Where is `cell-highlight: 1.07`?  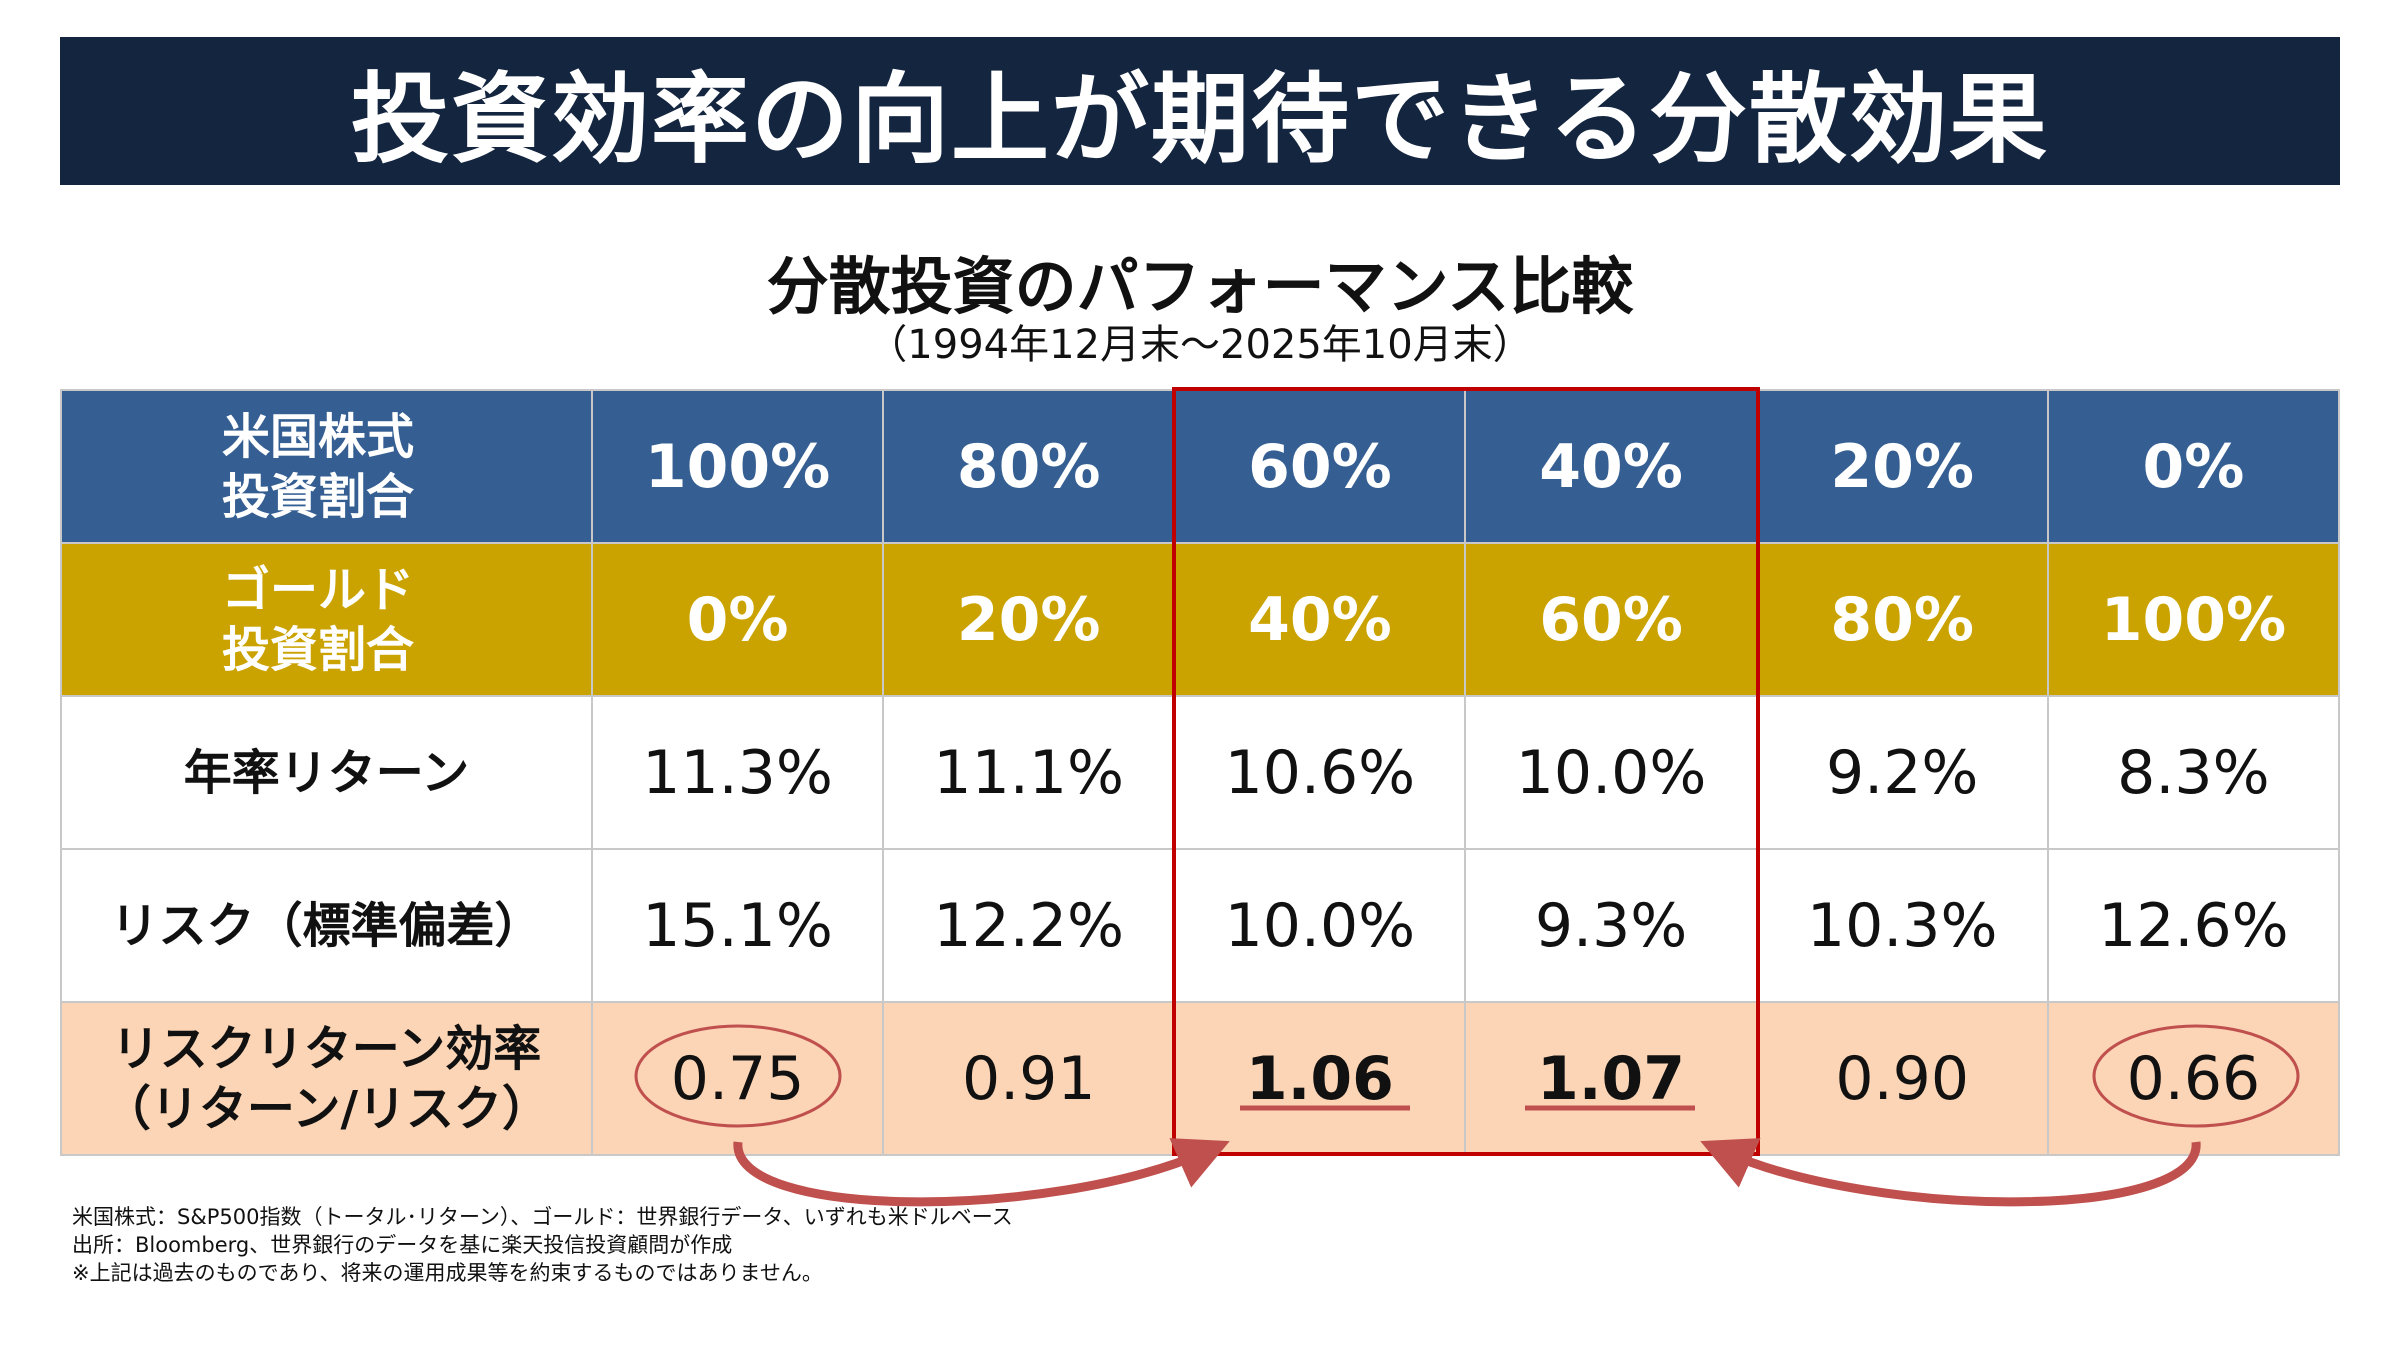 cell-highlight: 1.07 is located at coordinates (1611, 1078).